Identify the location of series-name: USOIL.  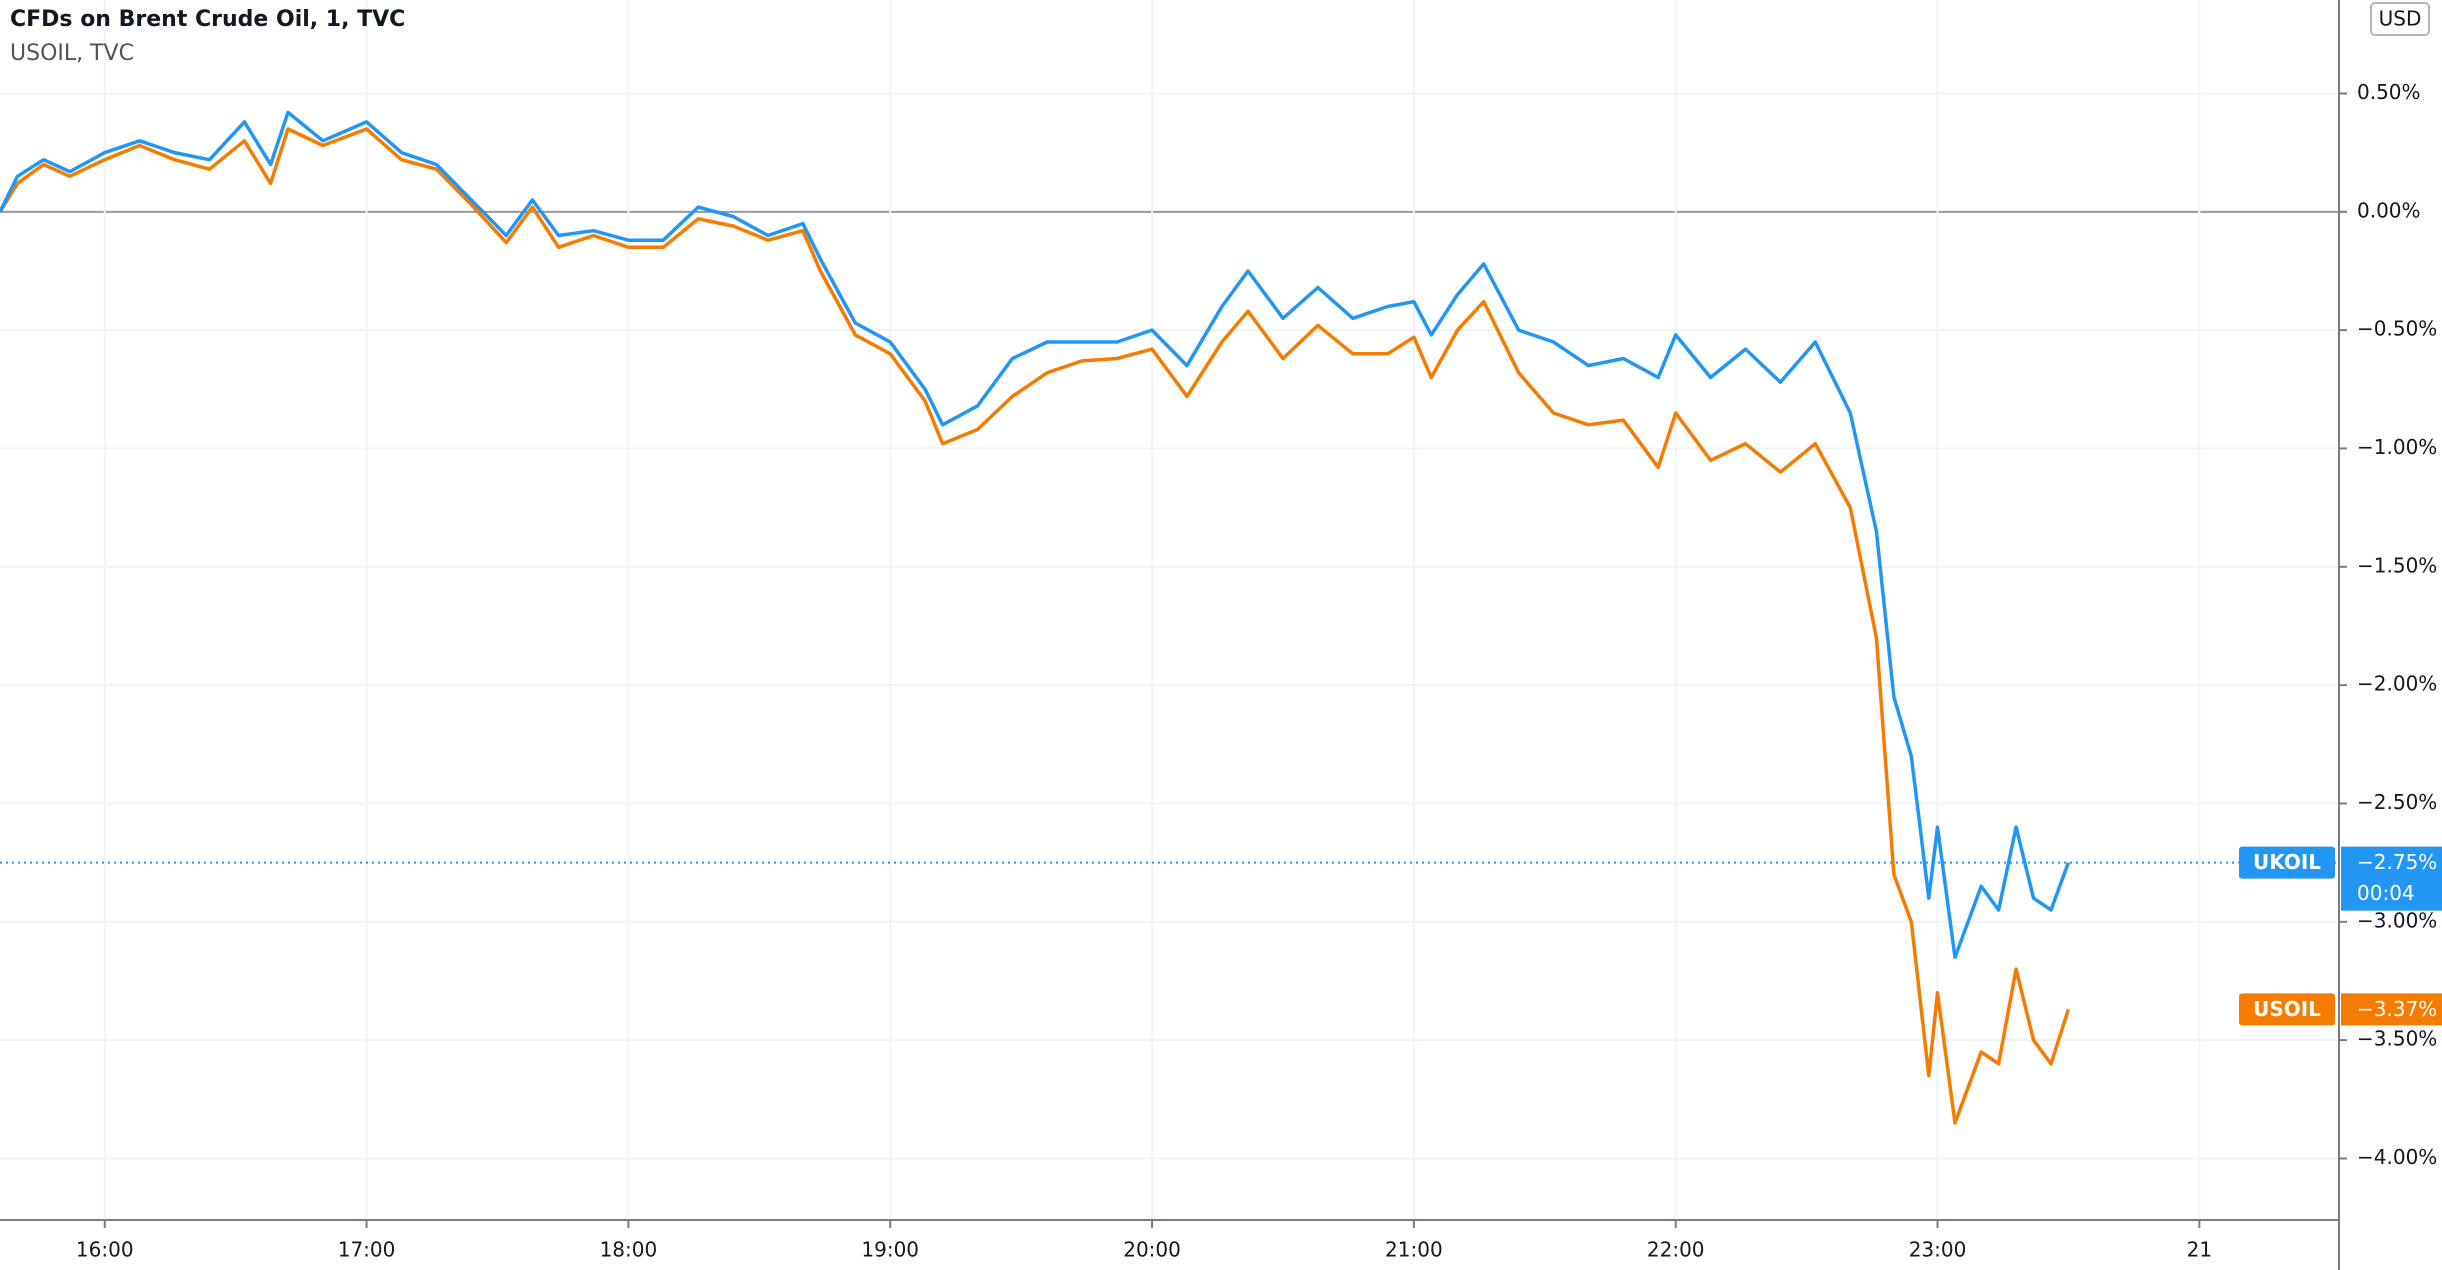
(2287, 1009).